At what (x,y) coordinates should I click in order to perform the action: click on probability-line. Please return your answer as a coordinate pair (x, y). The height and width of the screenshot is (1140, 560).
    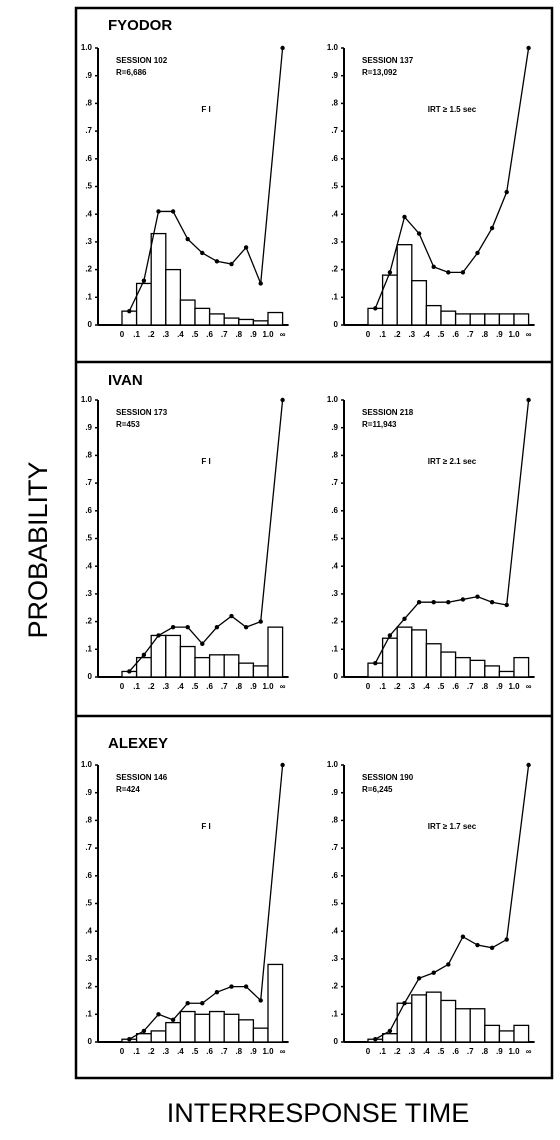
    Looking at the image, I should click on (452, 902).